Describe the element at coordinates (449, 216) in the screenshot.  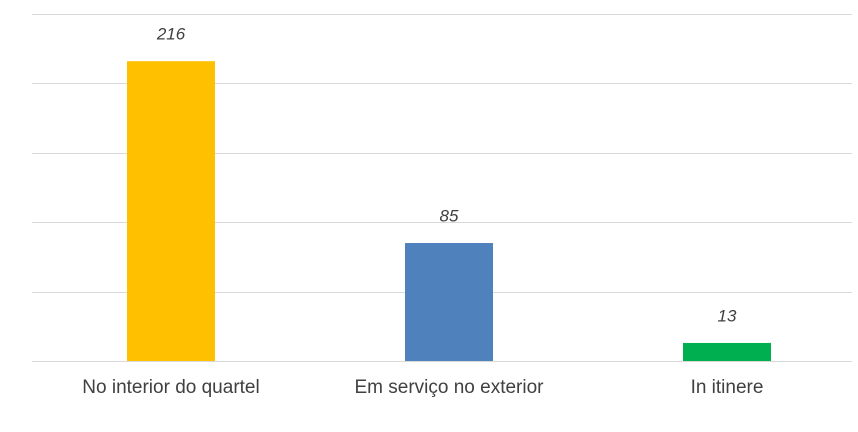
I see `value-label: 85` at that location.